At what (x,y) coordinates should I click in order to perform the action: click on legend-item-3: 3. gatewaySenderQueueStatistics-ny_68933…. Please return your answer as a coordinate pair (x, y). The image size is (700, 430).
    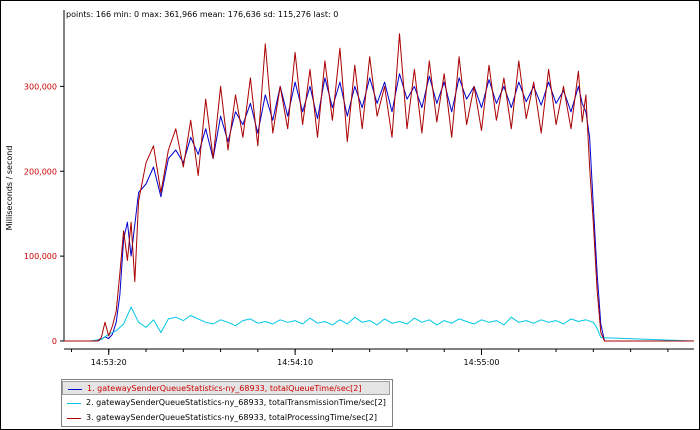
    Looking at the image, I should click on (226, 418).